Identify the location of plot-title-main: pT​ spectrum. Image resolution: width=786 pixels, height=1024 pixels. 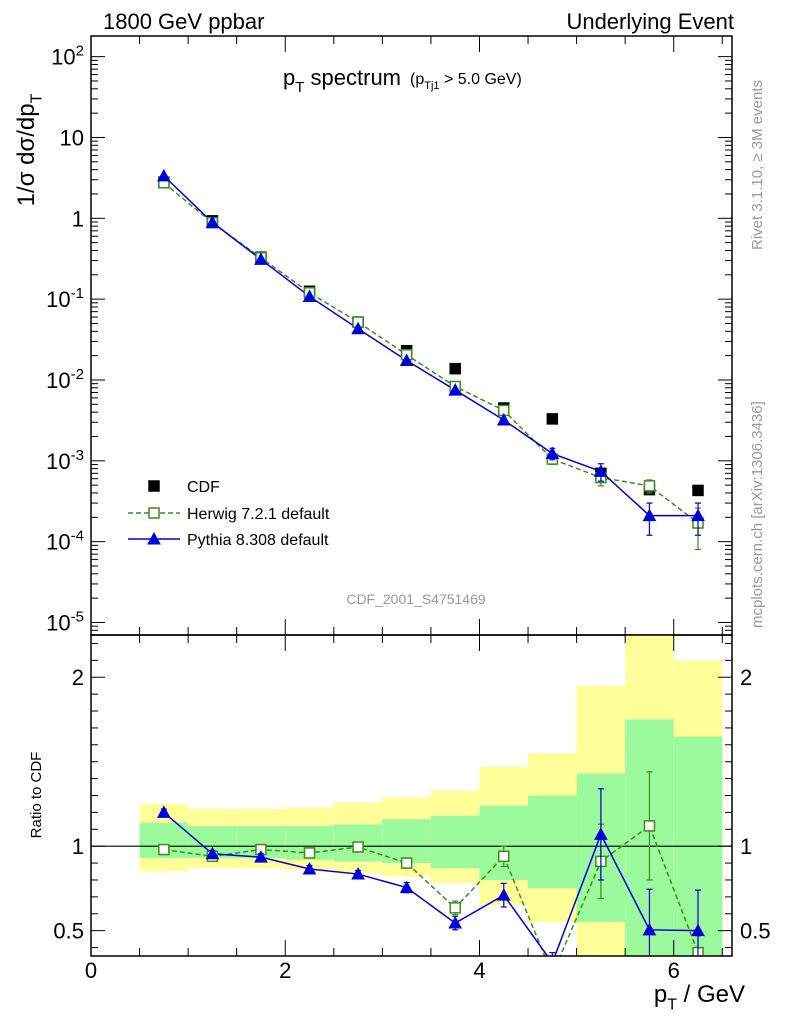
(342, 80).